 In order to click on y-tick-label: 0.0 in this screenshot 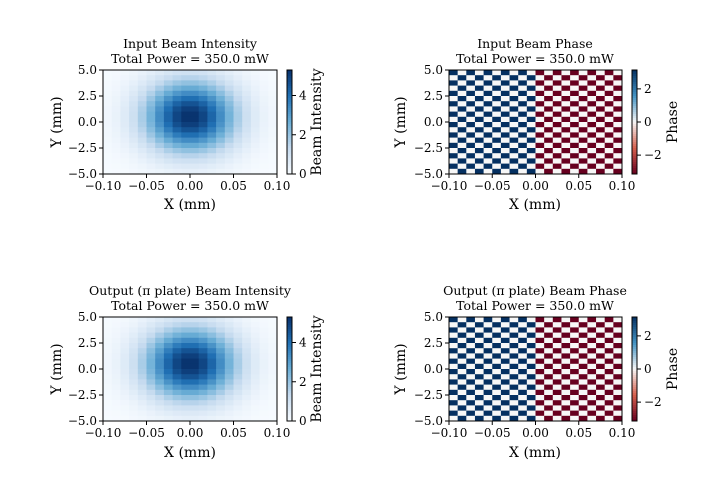, I will do `click(87, 369)`.